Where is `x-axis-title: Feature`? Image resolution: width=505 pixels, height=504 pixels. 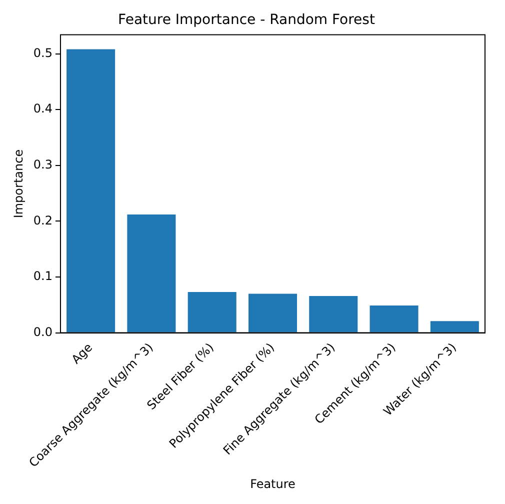
x-axis-title: Feature is located at coordinates (273, 483).